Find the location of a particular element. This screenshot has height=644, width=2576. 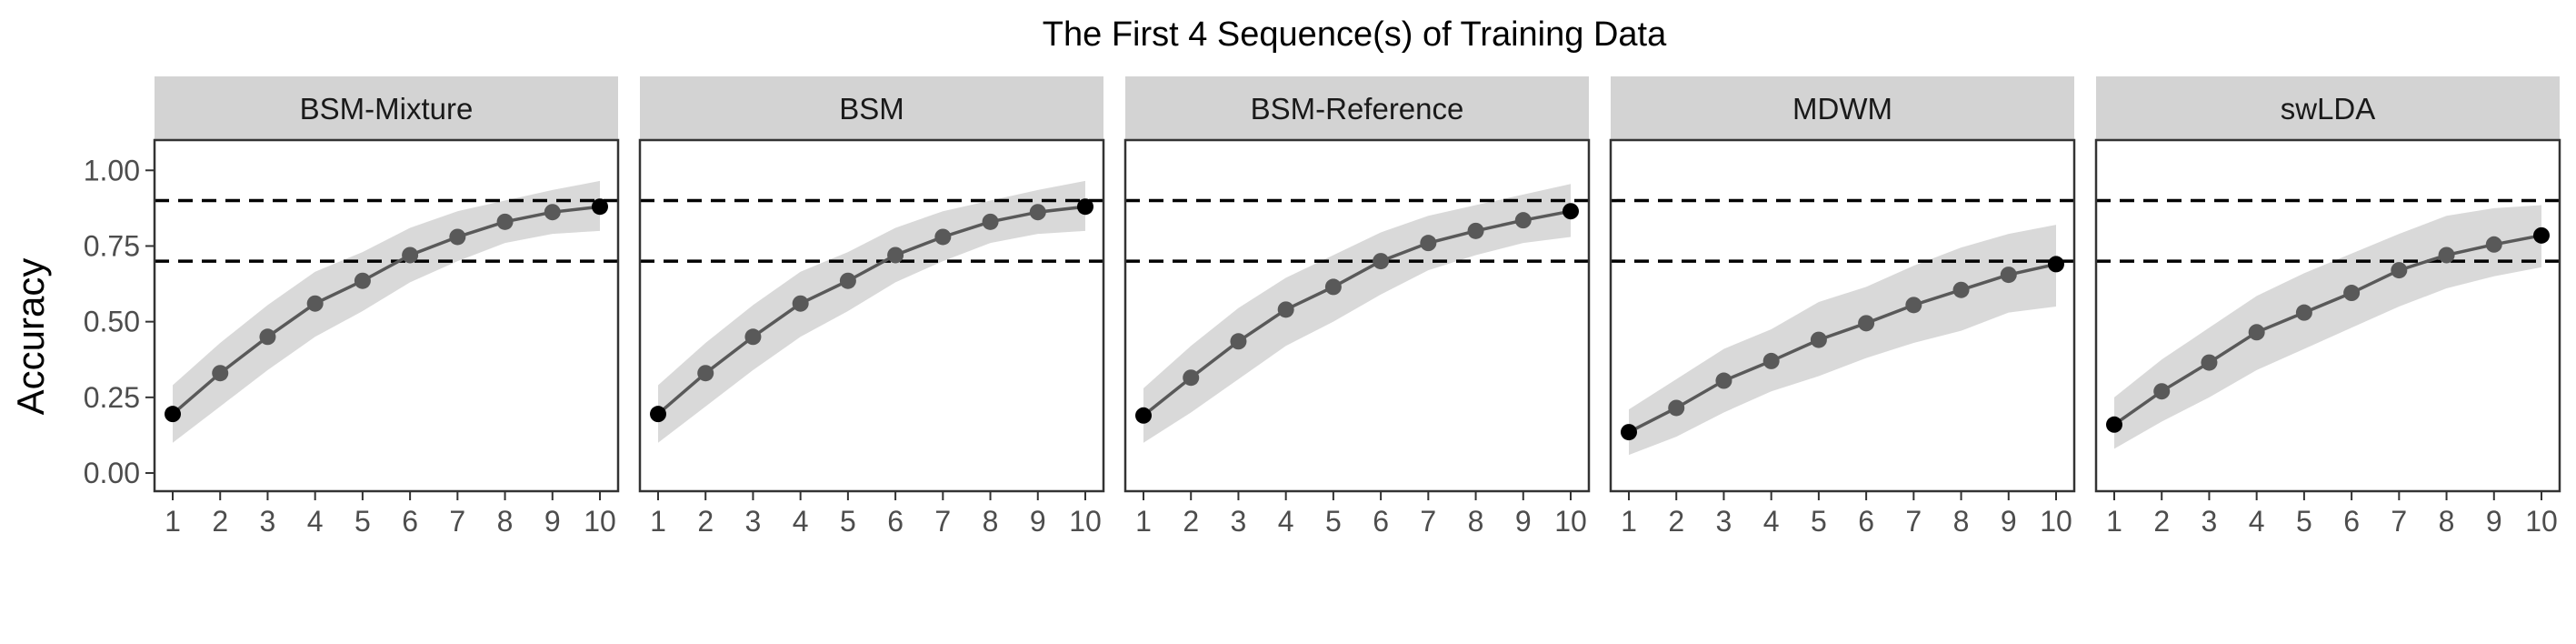

facet-panel: MDWM 1 2 3 4 5 6 7 8 9 10 is located at coordinates (1842, 307).